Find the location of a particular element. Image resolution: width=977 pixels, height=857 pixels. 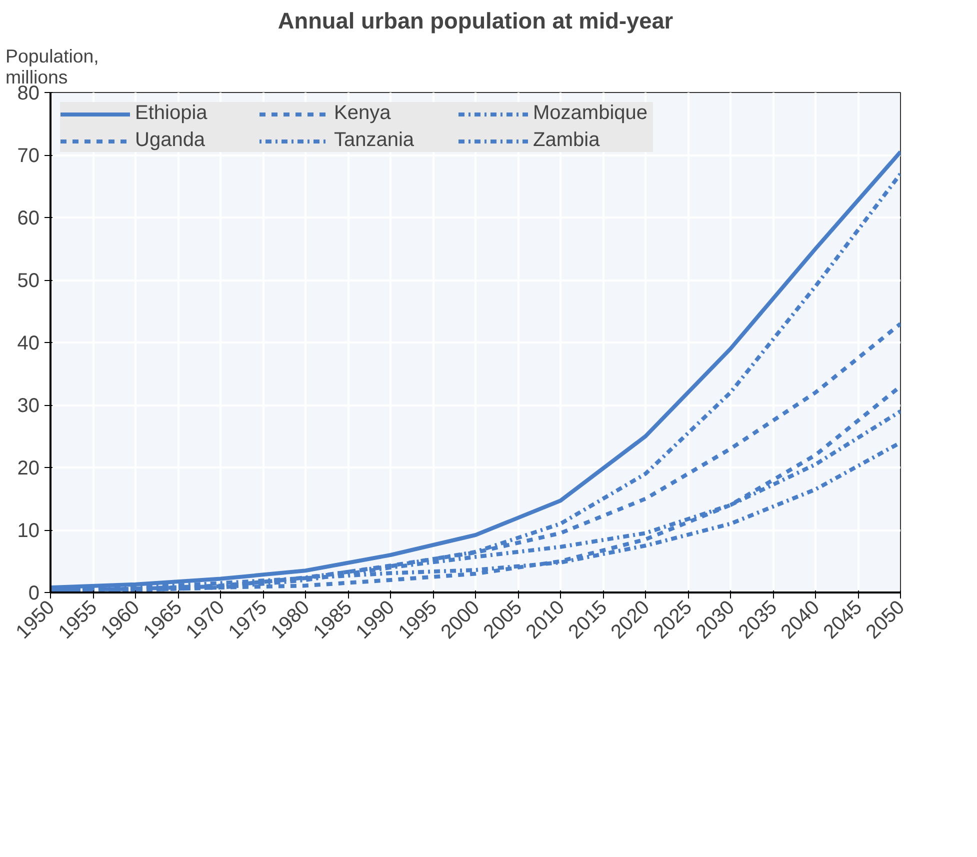

y-tick-label: 30 is located at coordinates (28, 406).